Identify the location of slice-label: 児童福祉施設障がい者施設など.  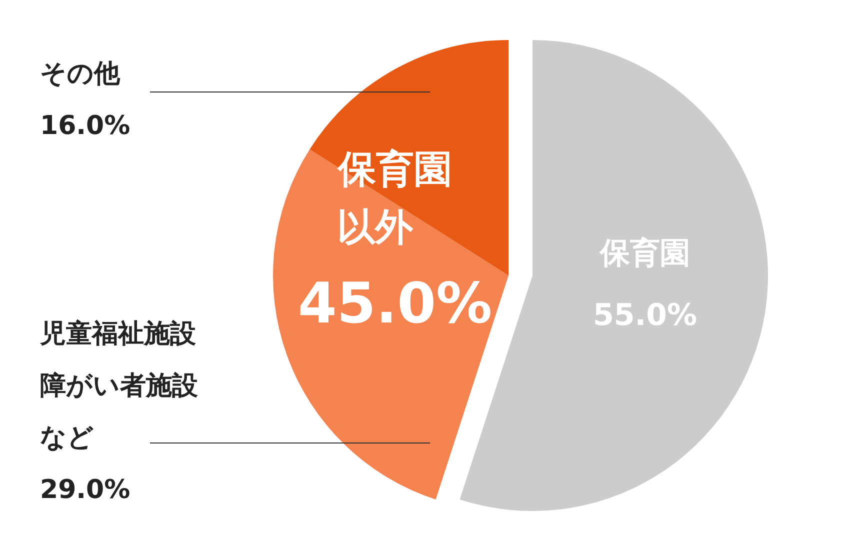
(119, 385).